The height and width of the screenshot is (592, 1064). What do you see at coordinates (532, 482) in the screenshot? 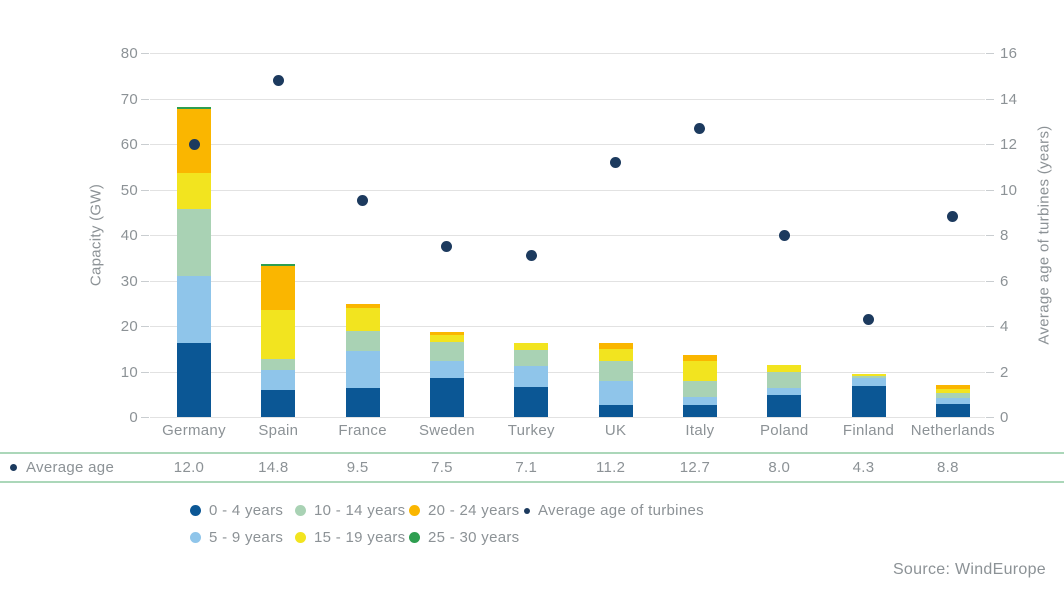
I see `table-bottom-rule` at bounding box center [532, 482].